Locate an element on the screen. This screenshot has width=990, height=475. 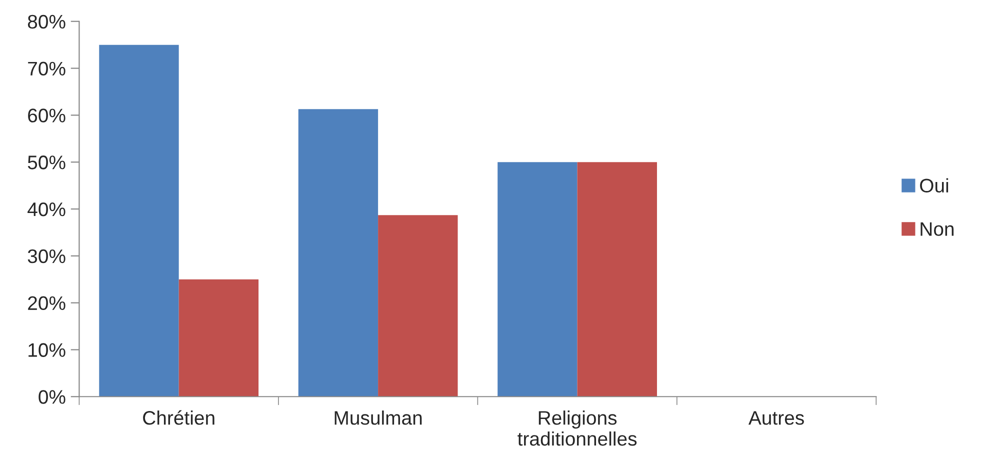
x-tick-label: Musulman is located at coordinates (378, 417).